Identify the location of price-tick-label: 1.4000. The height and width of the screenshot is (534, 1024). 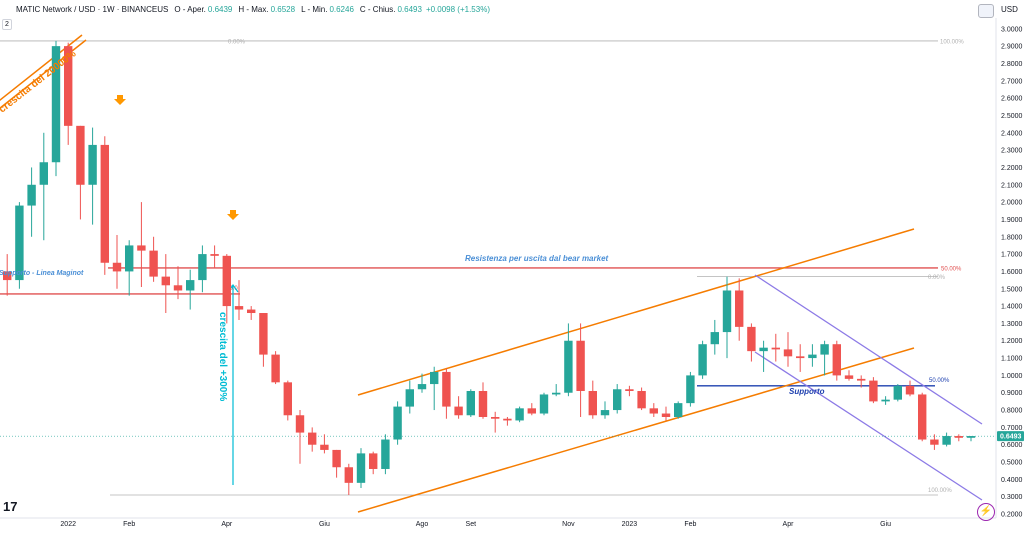
(1012, 307).